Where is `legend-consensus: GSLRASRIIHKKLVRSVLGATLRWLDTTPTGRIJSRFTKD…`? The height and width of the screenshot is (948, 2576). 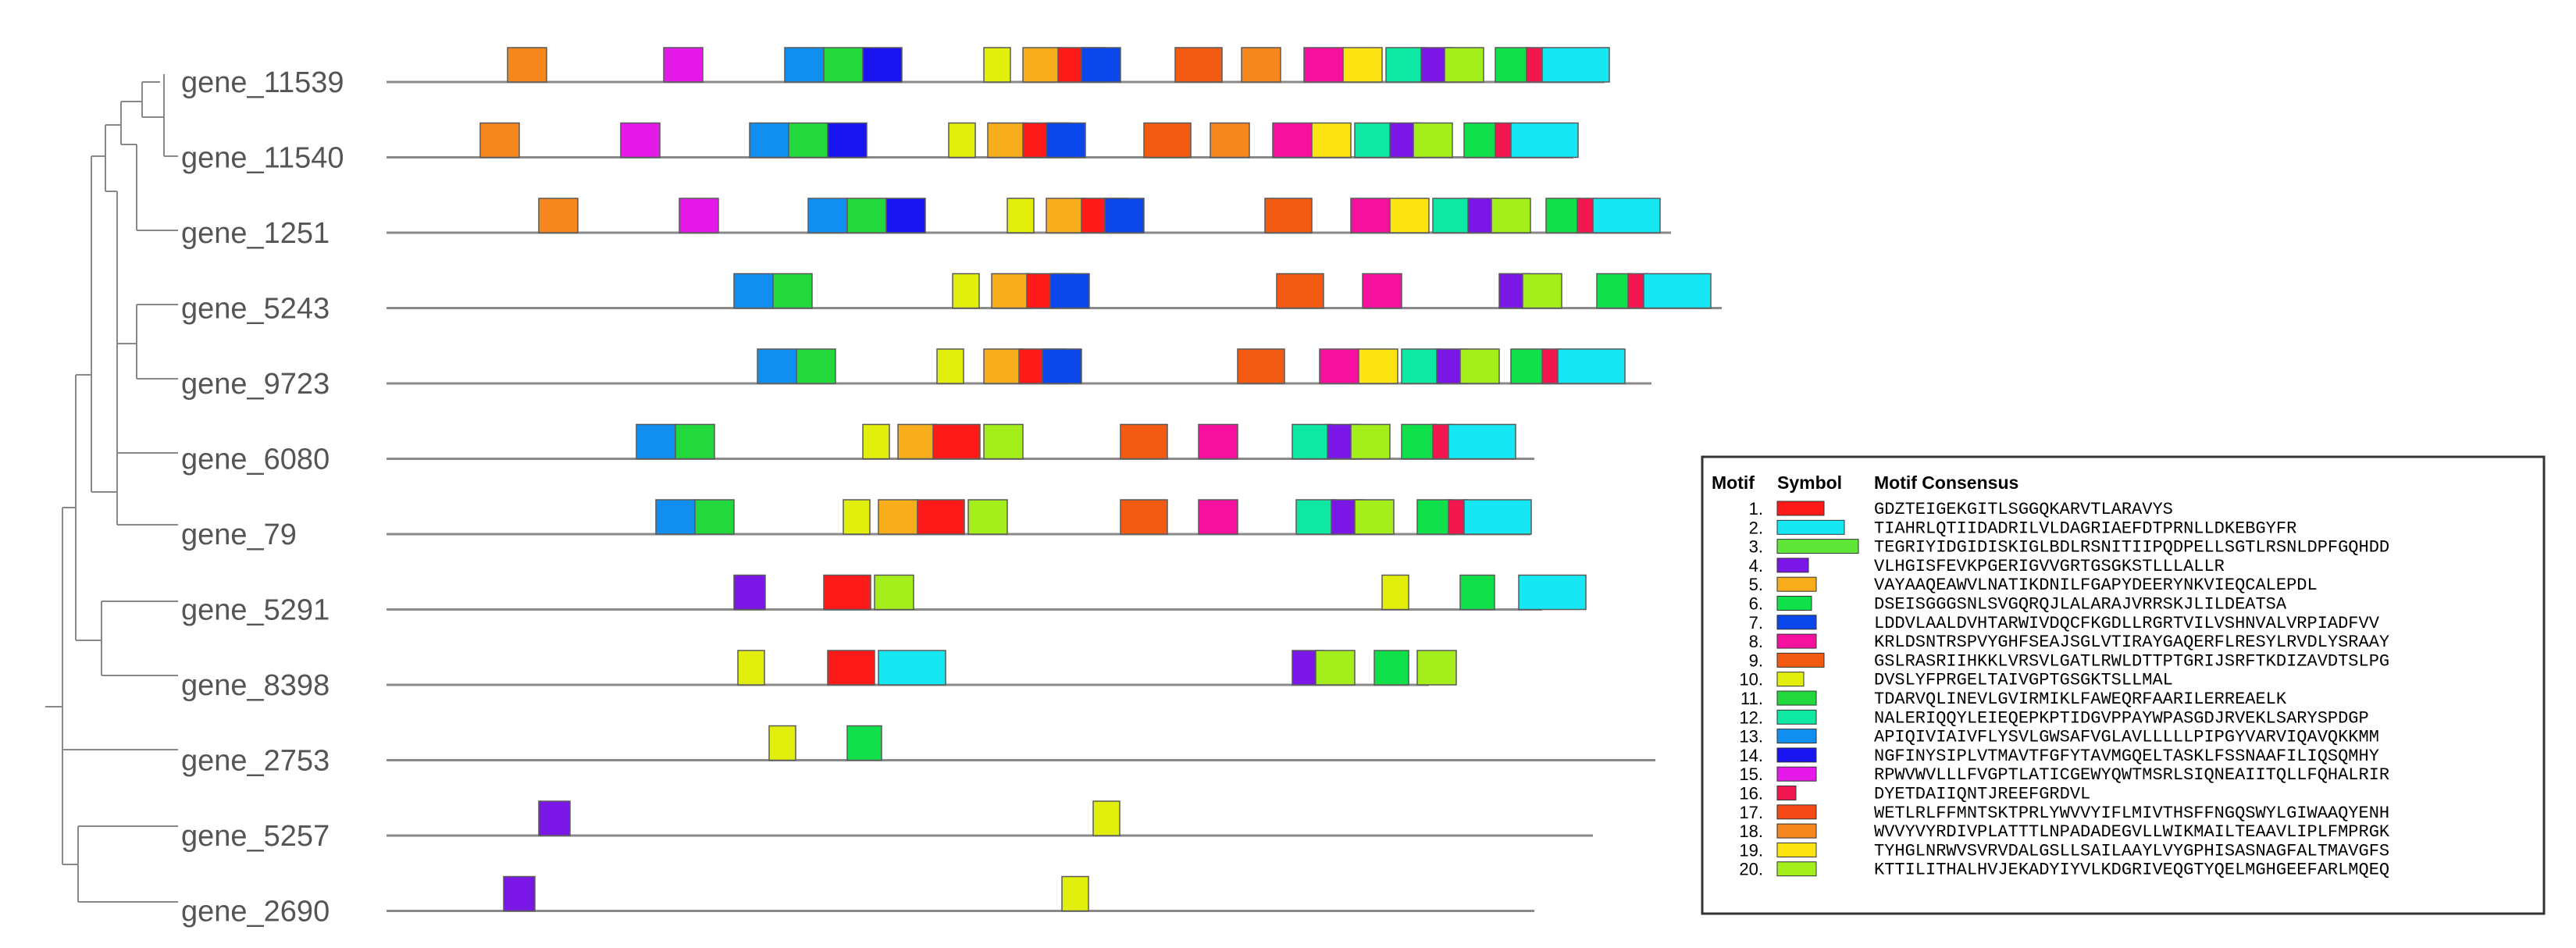 legend-consensus: GSLRASRIIHKKLVRSVLGATLRWLDTTPTGRIJSRFTKD… is located at coordinates (2132, 661).